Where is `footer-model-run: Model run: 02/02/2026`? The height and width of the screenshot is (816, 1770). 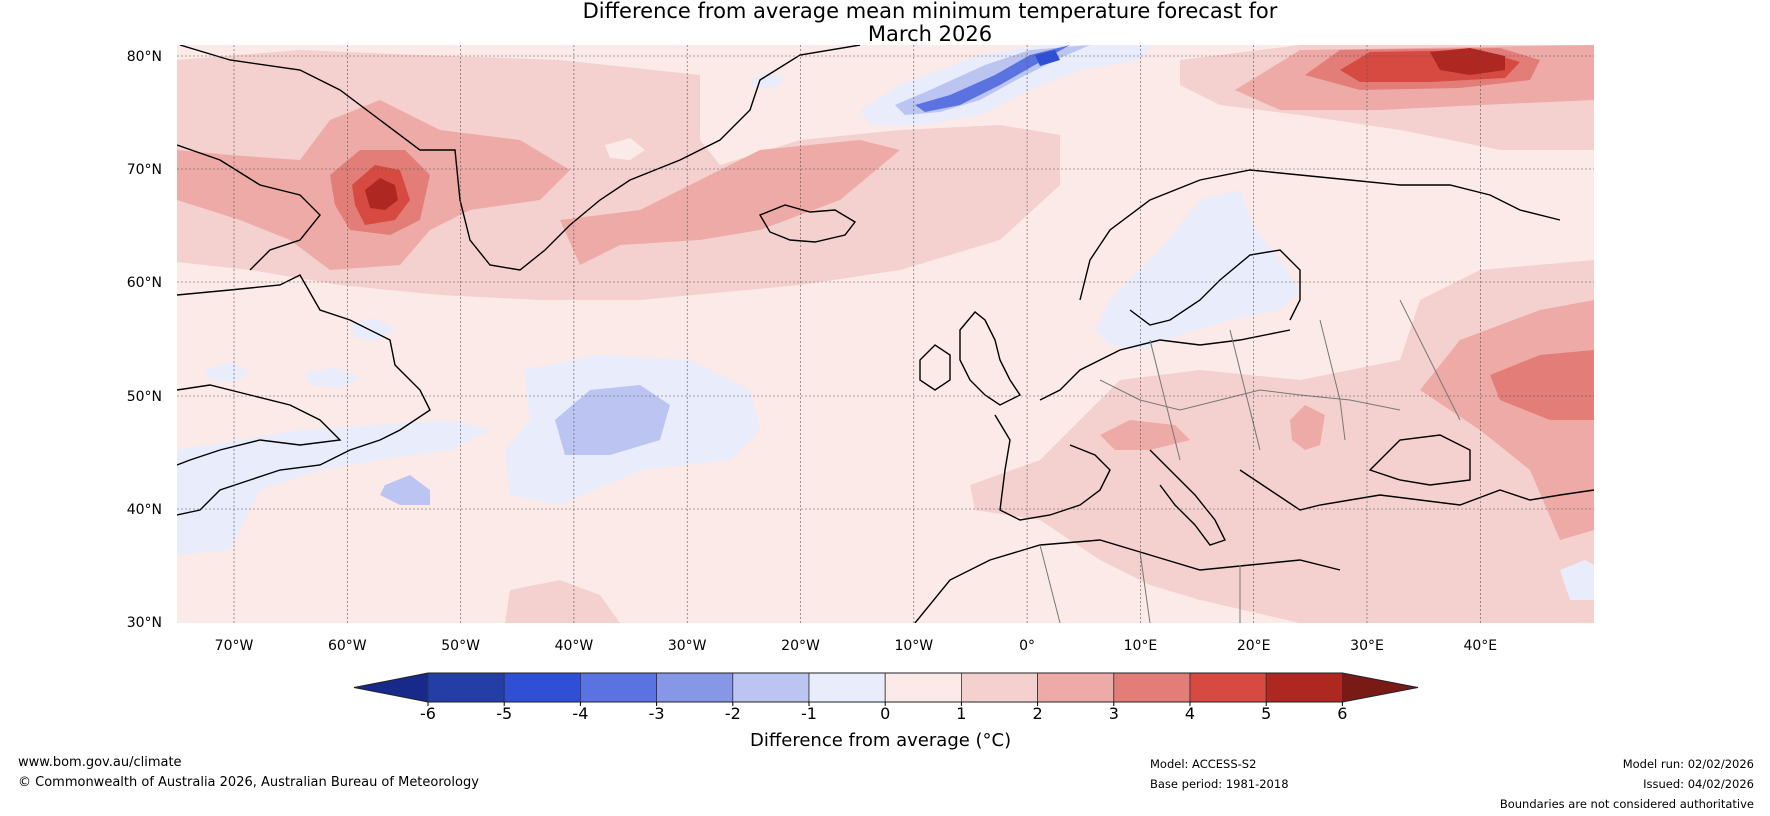
footer-model-run: Model run: 02/02/2026 is located at coordinates (1688, 764).